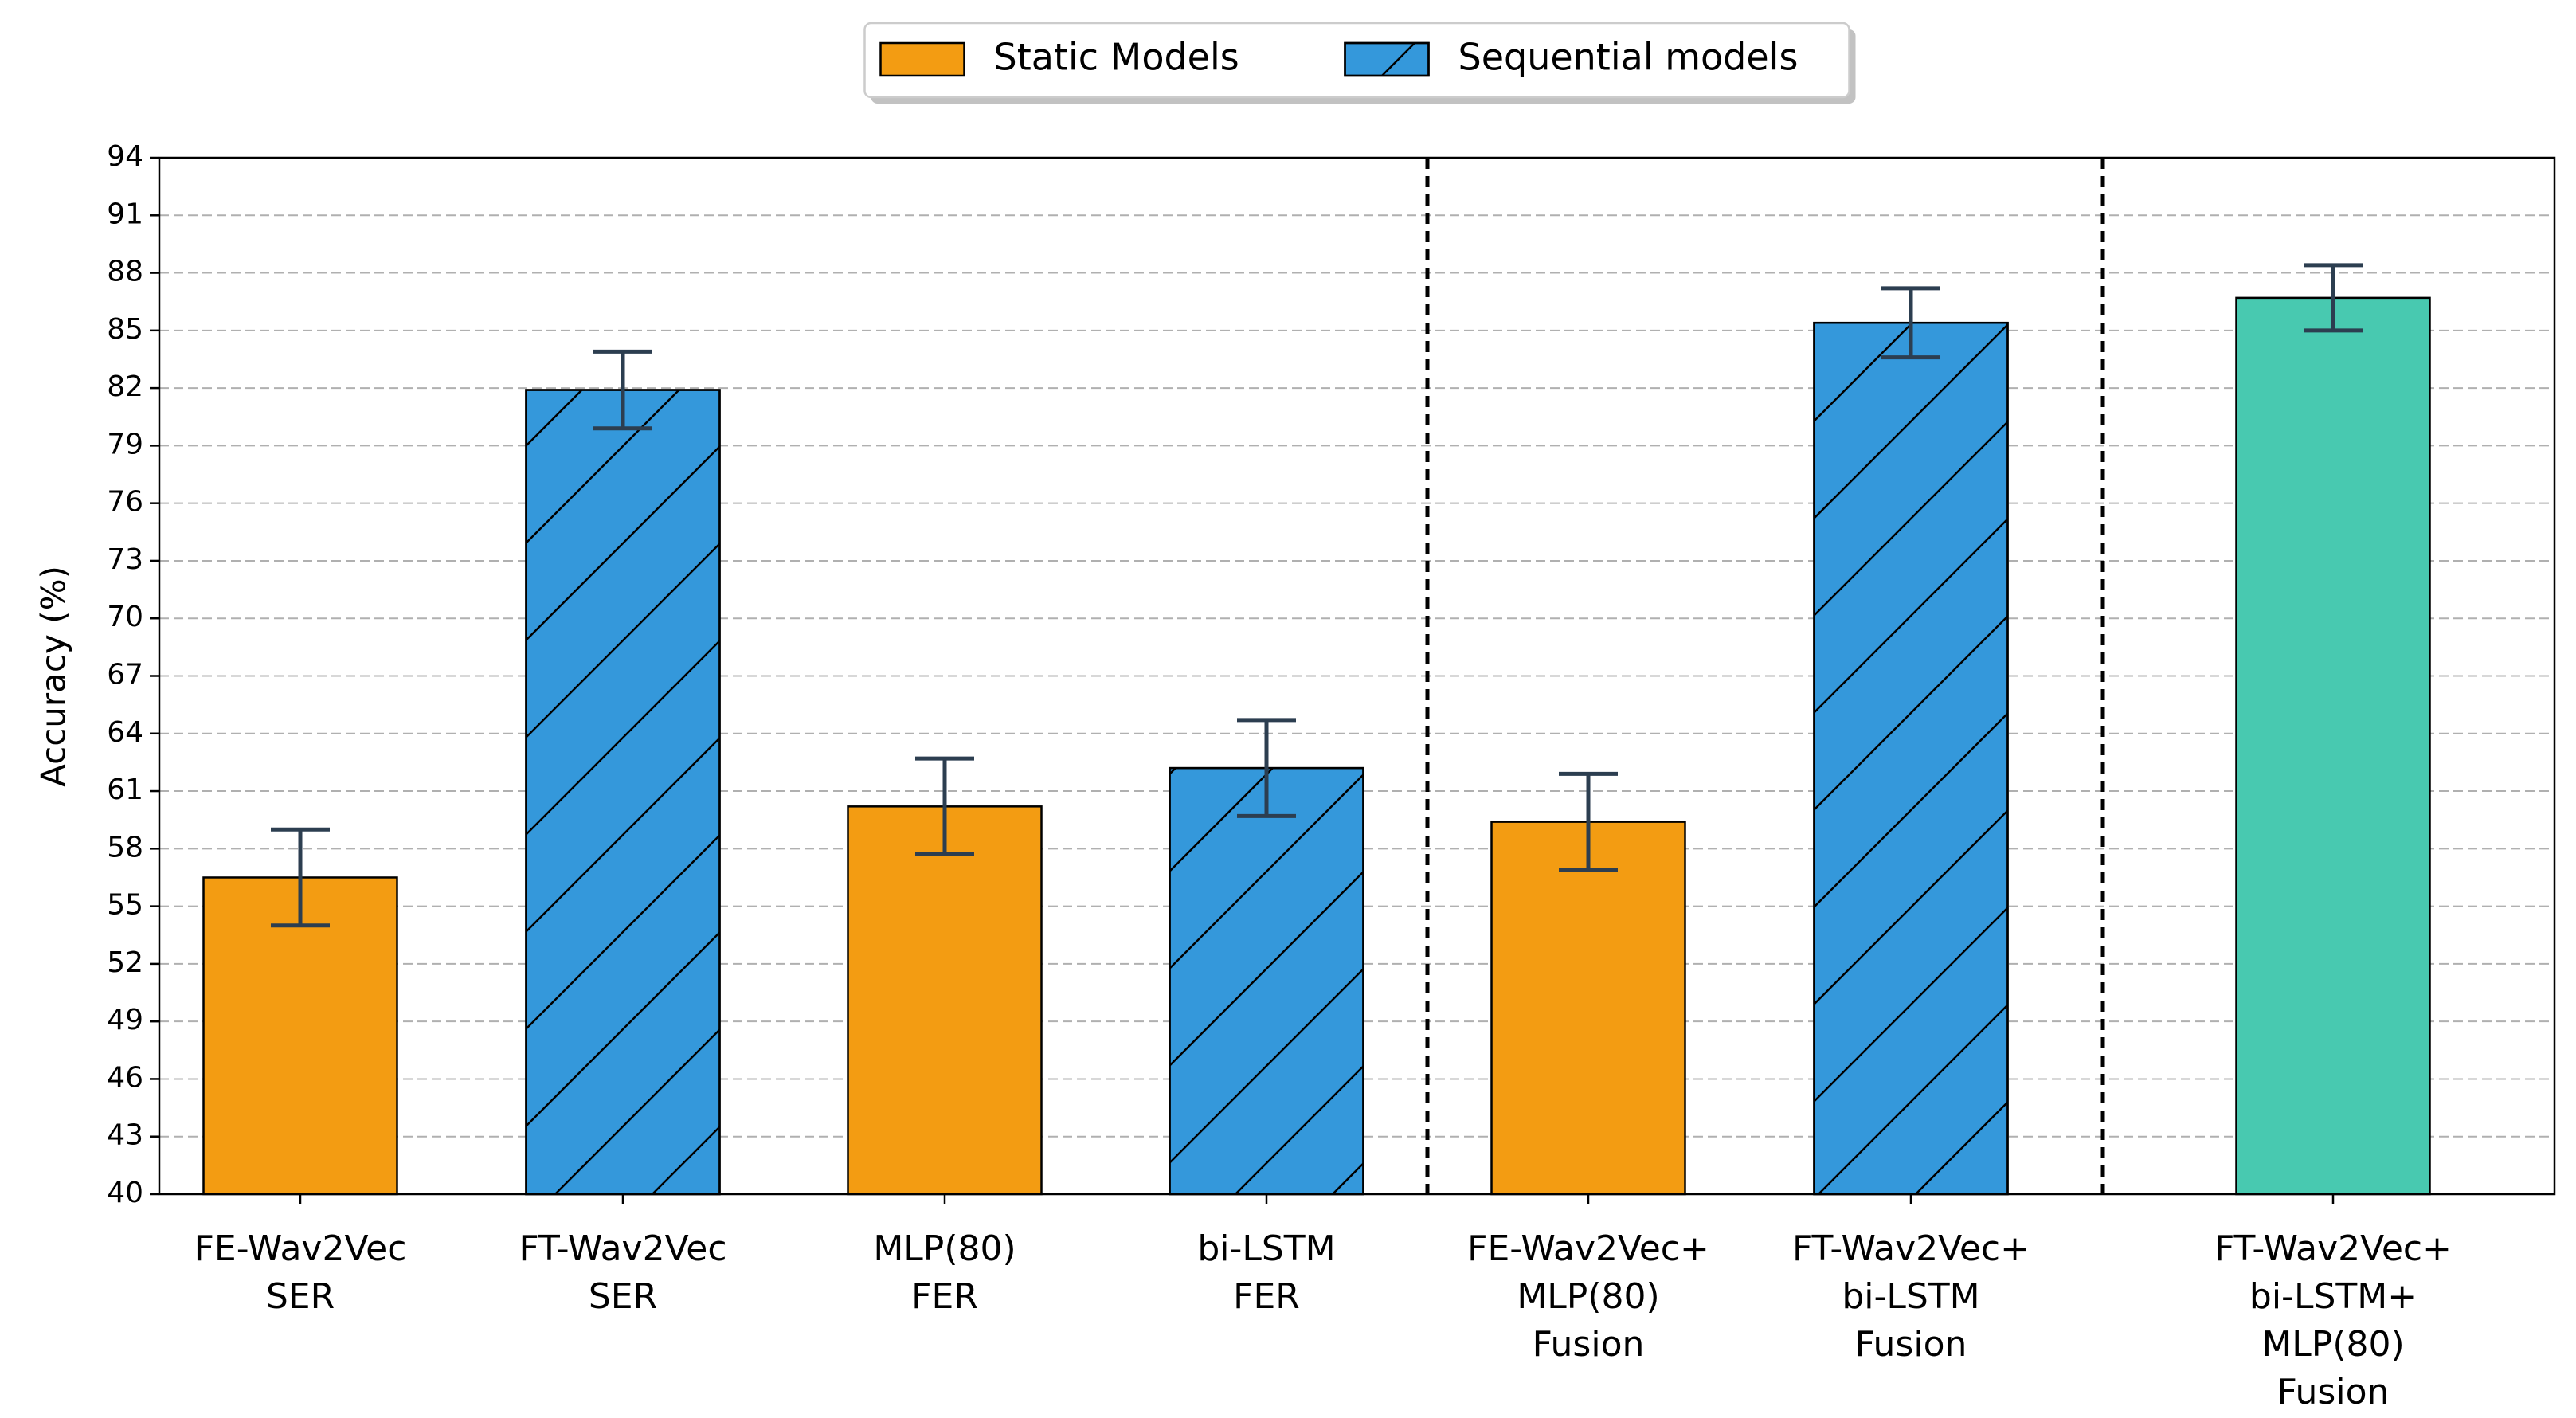  Describe the element at coordinates (125, 790) in the screenshot. I see `y-tick-label: 61` at that location.